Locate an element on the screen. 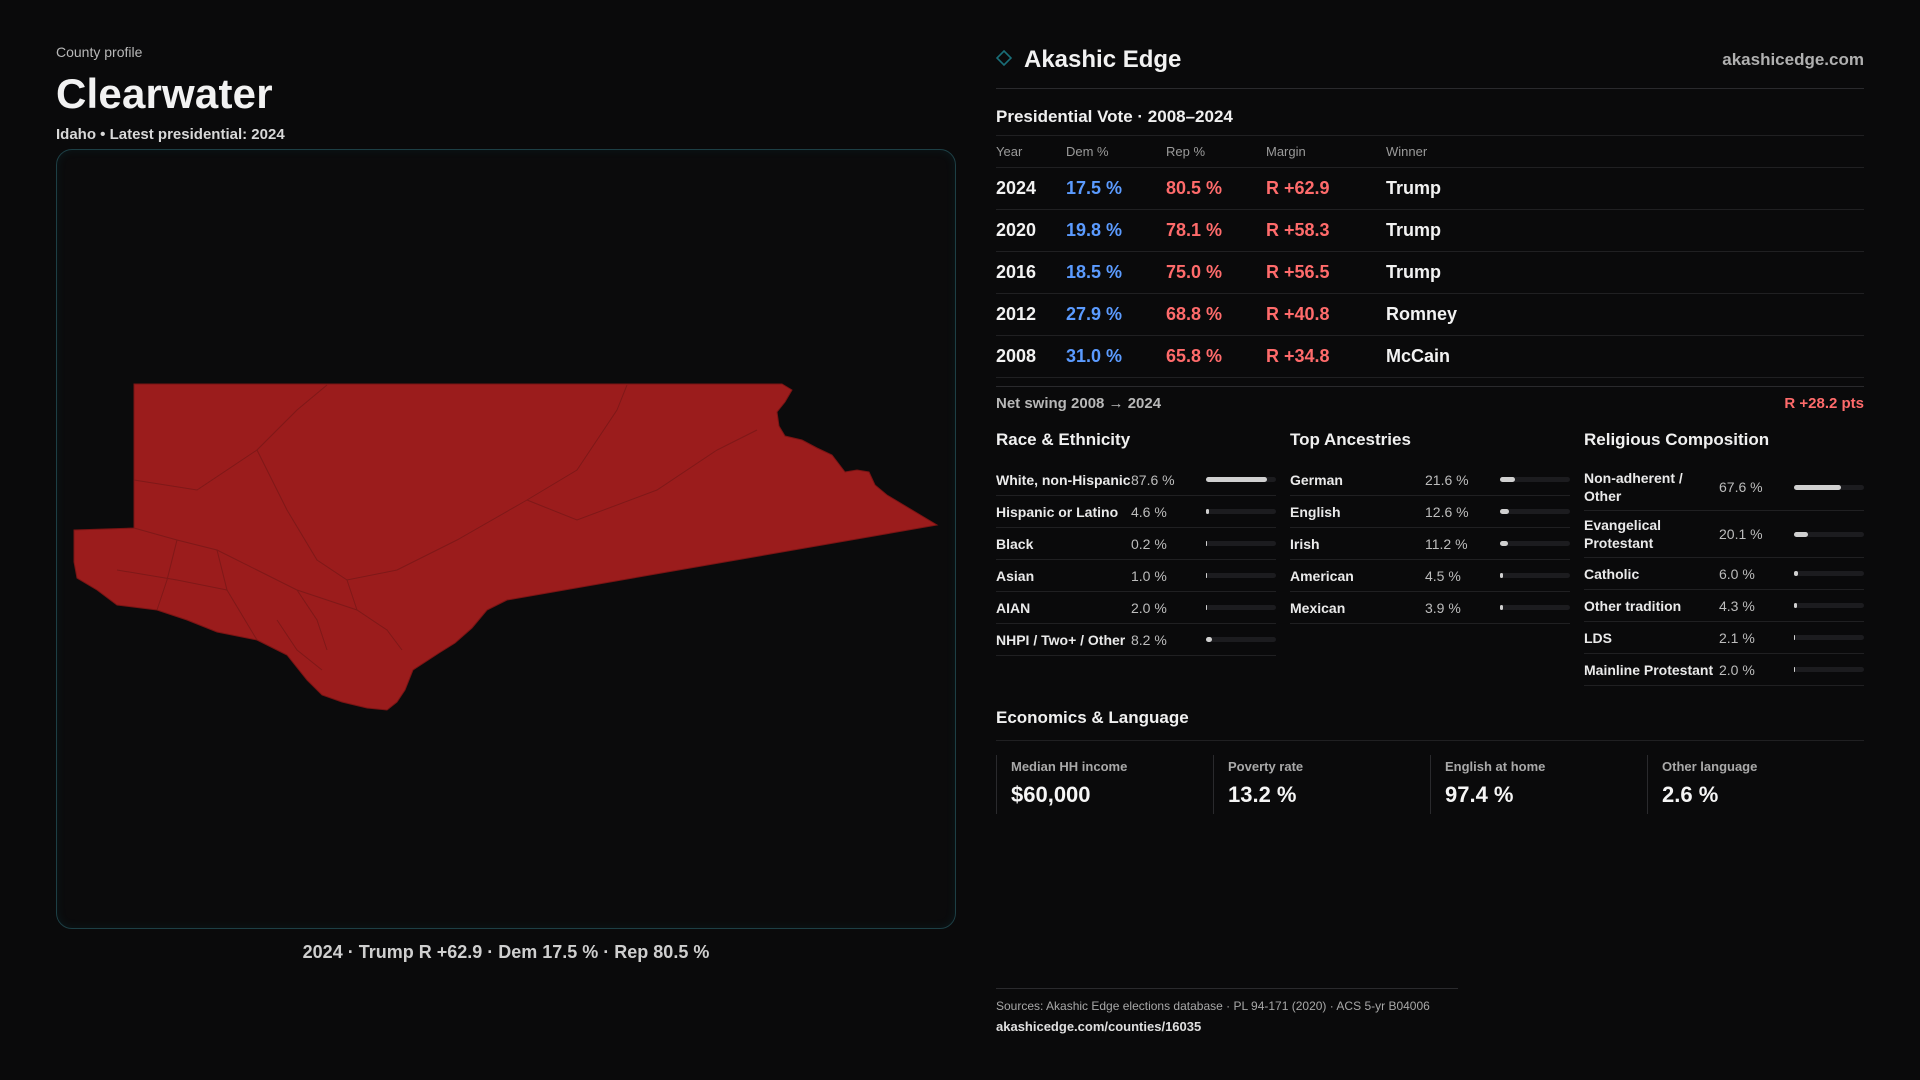  list-item: English 12.6 % is located at coordinates (1430, 512).